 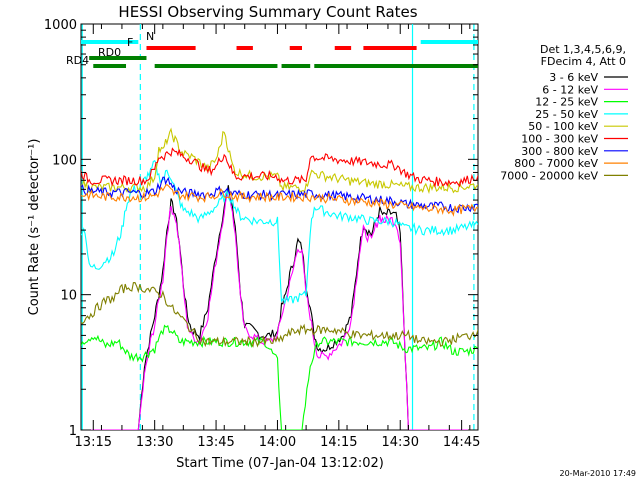 I want to click on legend-entry-label: 25 - 50 keV, so click(x=566, y=114).